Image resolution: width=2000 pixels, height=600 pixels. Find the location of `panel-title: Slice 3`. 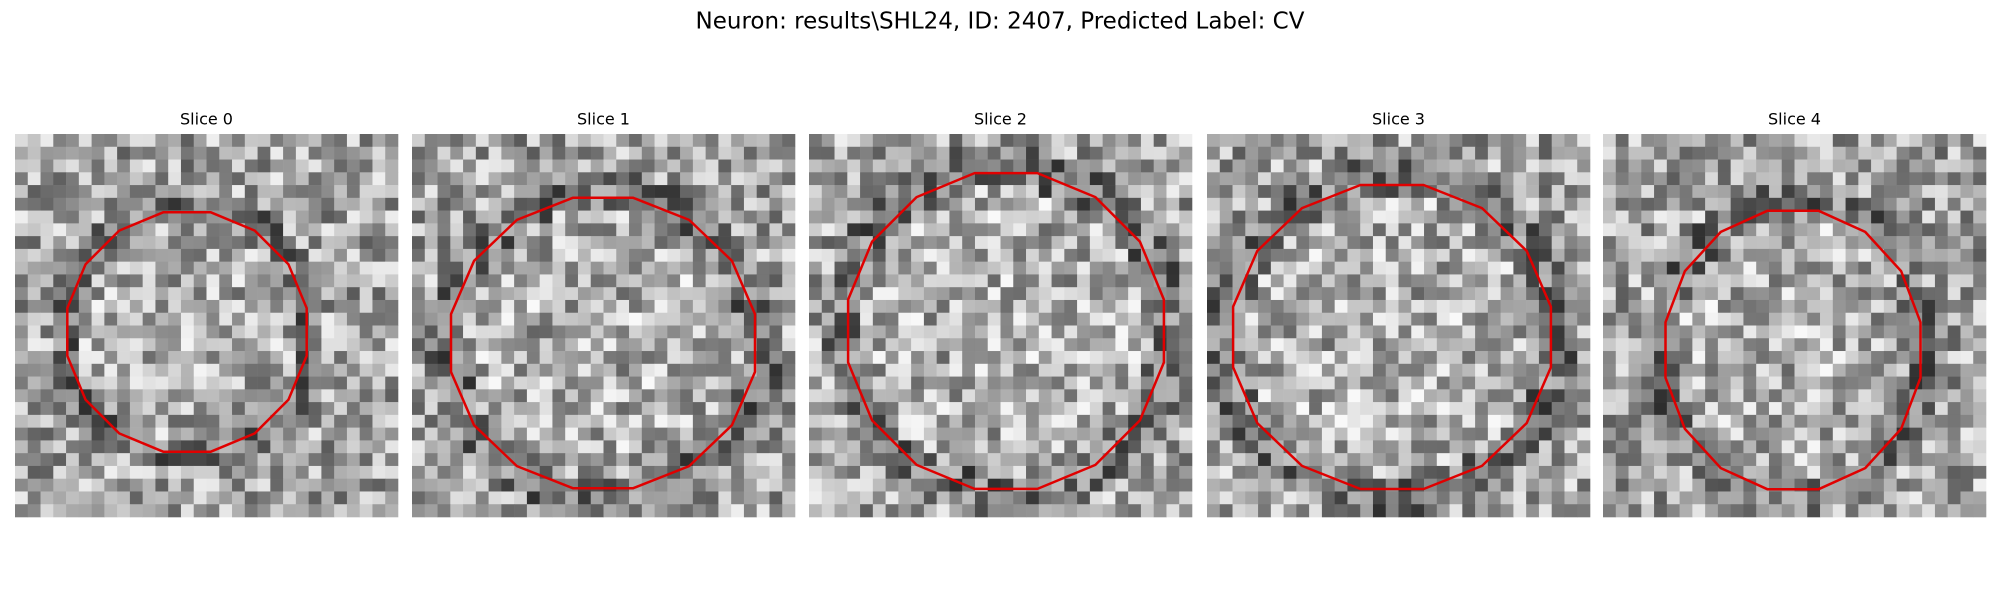

panel-title: Slice 3 is located at coordinates (1398, 119).